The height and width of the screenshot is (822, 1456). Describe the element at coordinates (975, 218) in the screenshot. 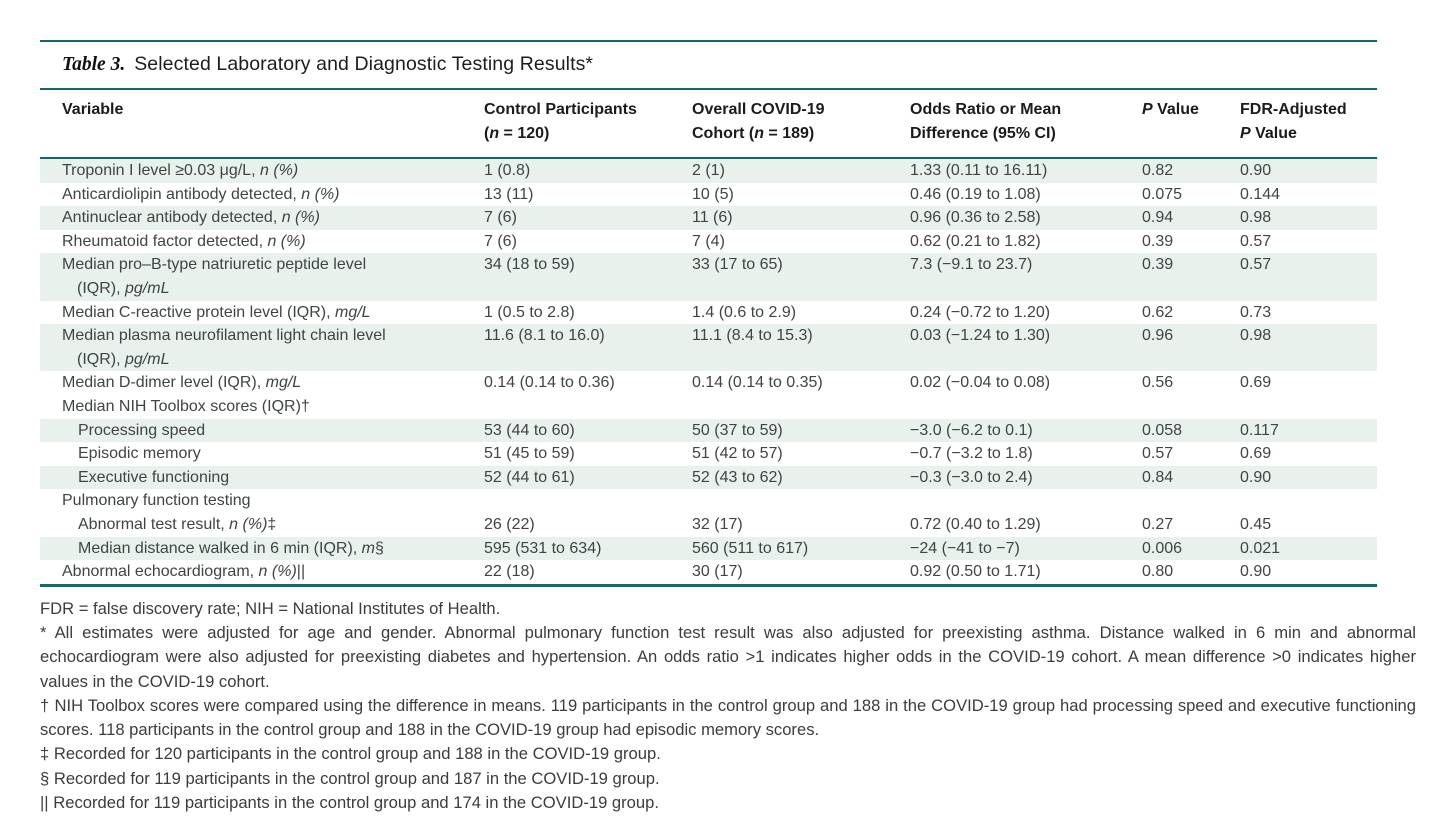

I see `value-cell: 0.96 (0.36 to 2.58)` at that location.